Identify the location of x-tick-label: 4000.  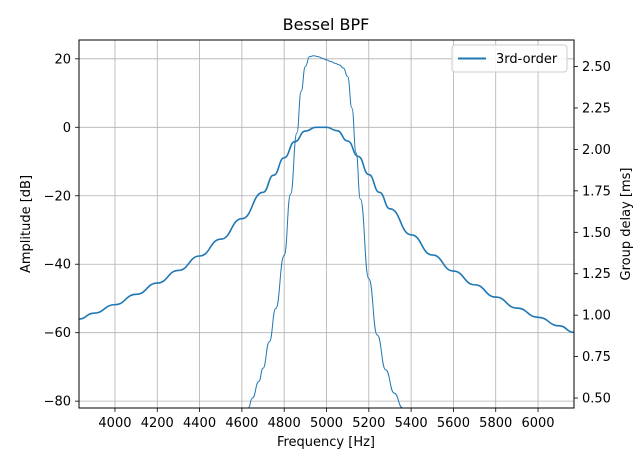
(114, 423).